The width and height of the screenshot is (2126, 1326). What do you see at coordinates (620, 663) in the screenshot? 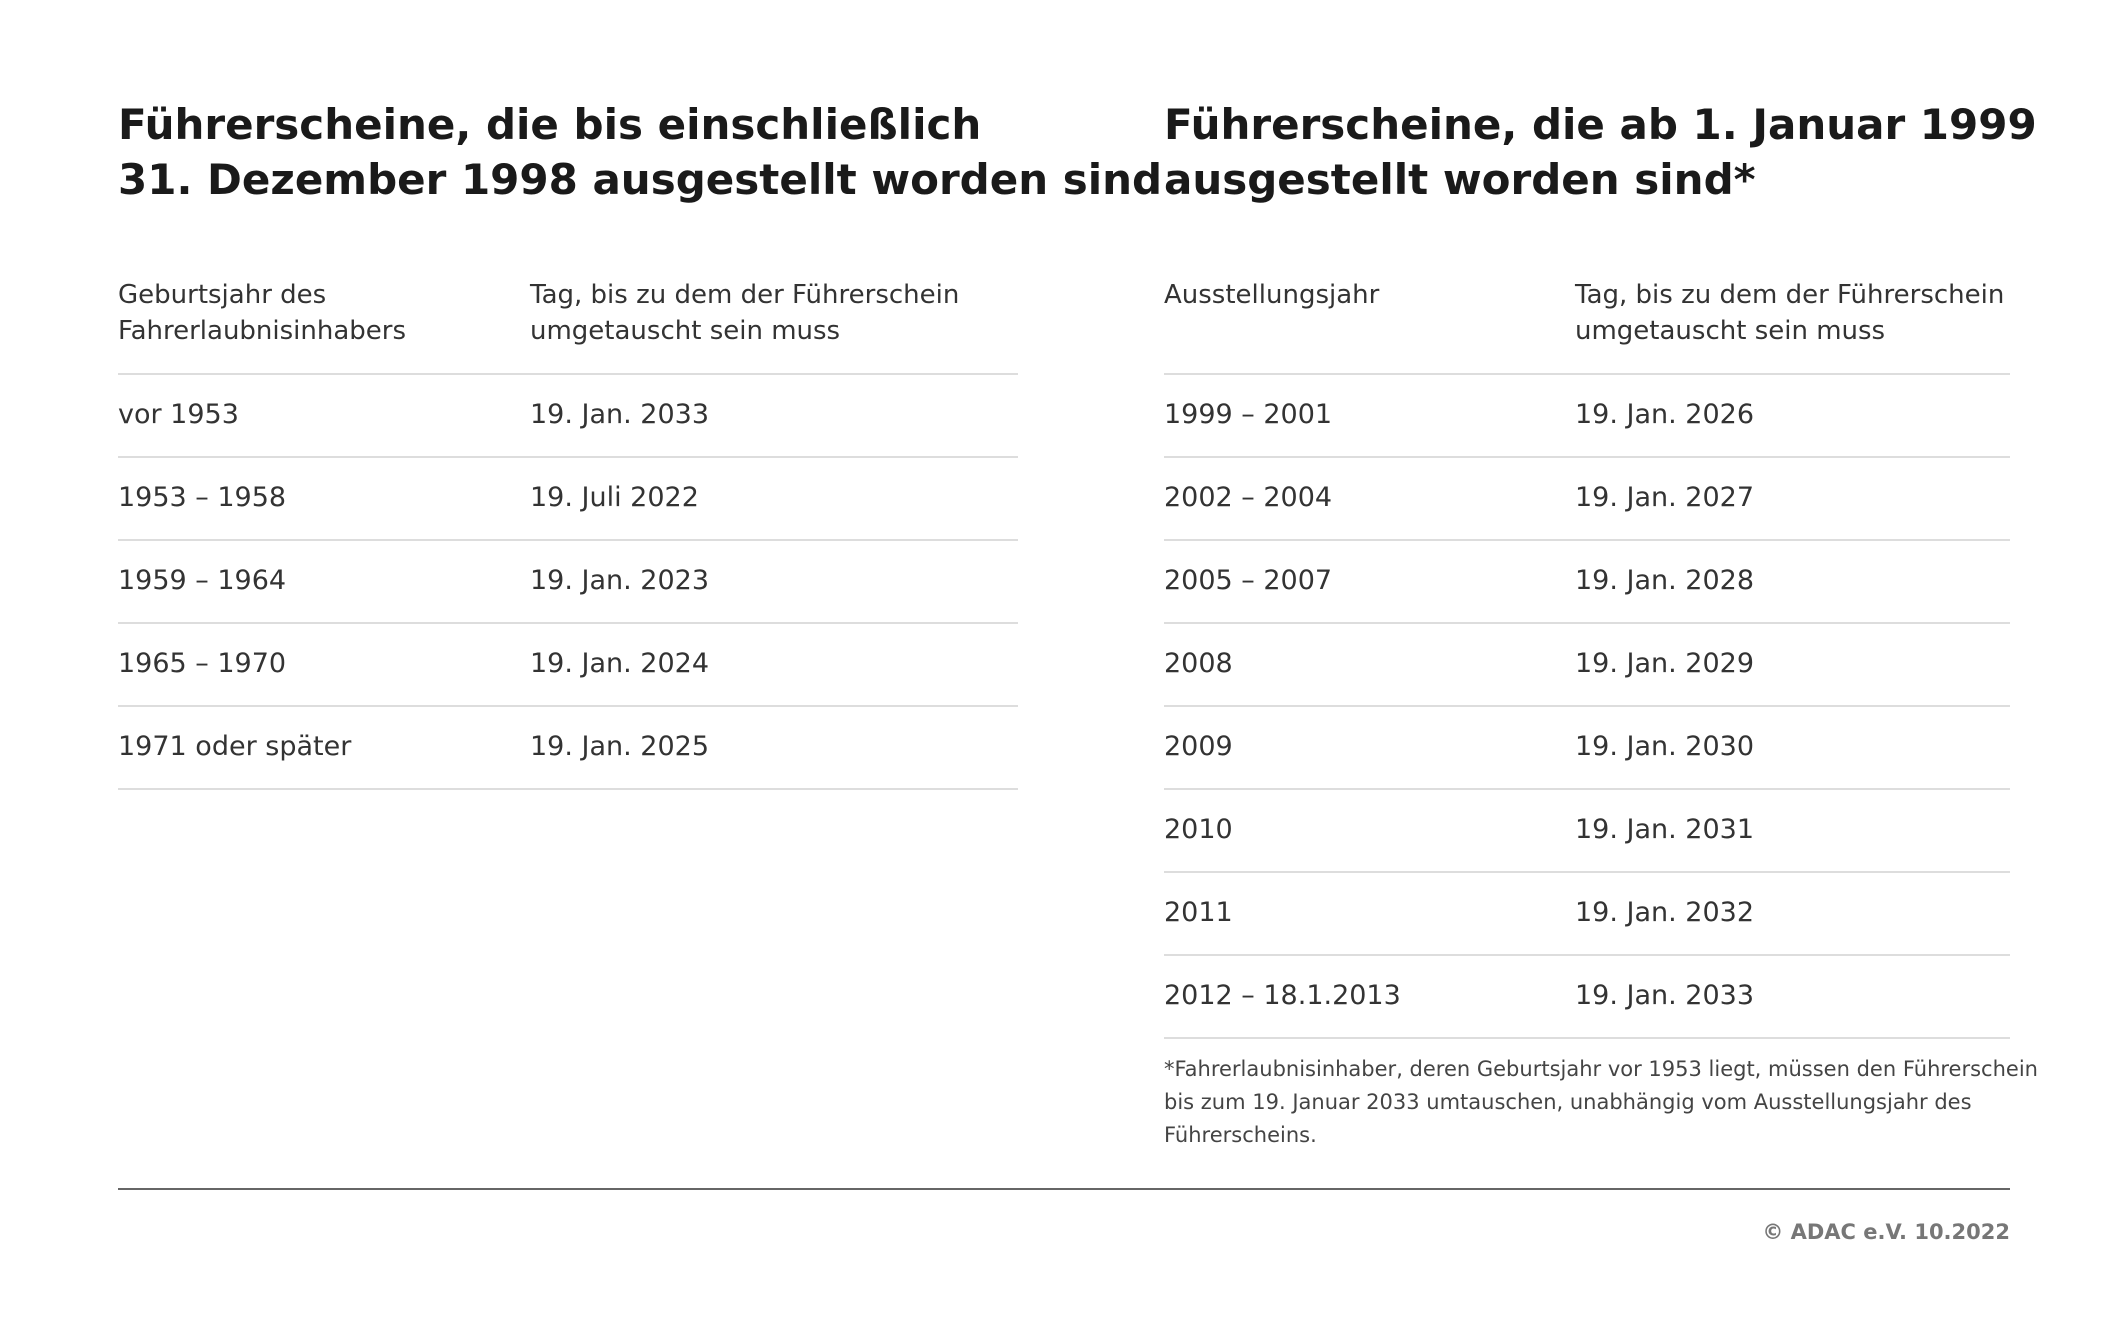
I see `table-cell: 19. Jan. 2024` at bounding box center [620, 663].